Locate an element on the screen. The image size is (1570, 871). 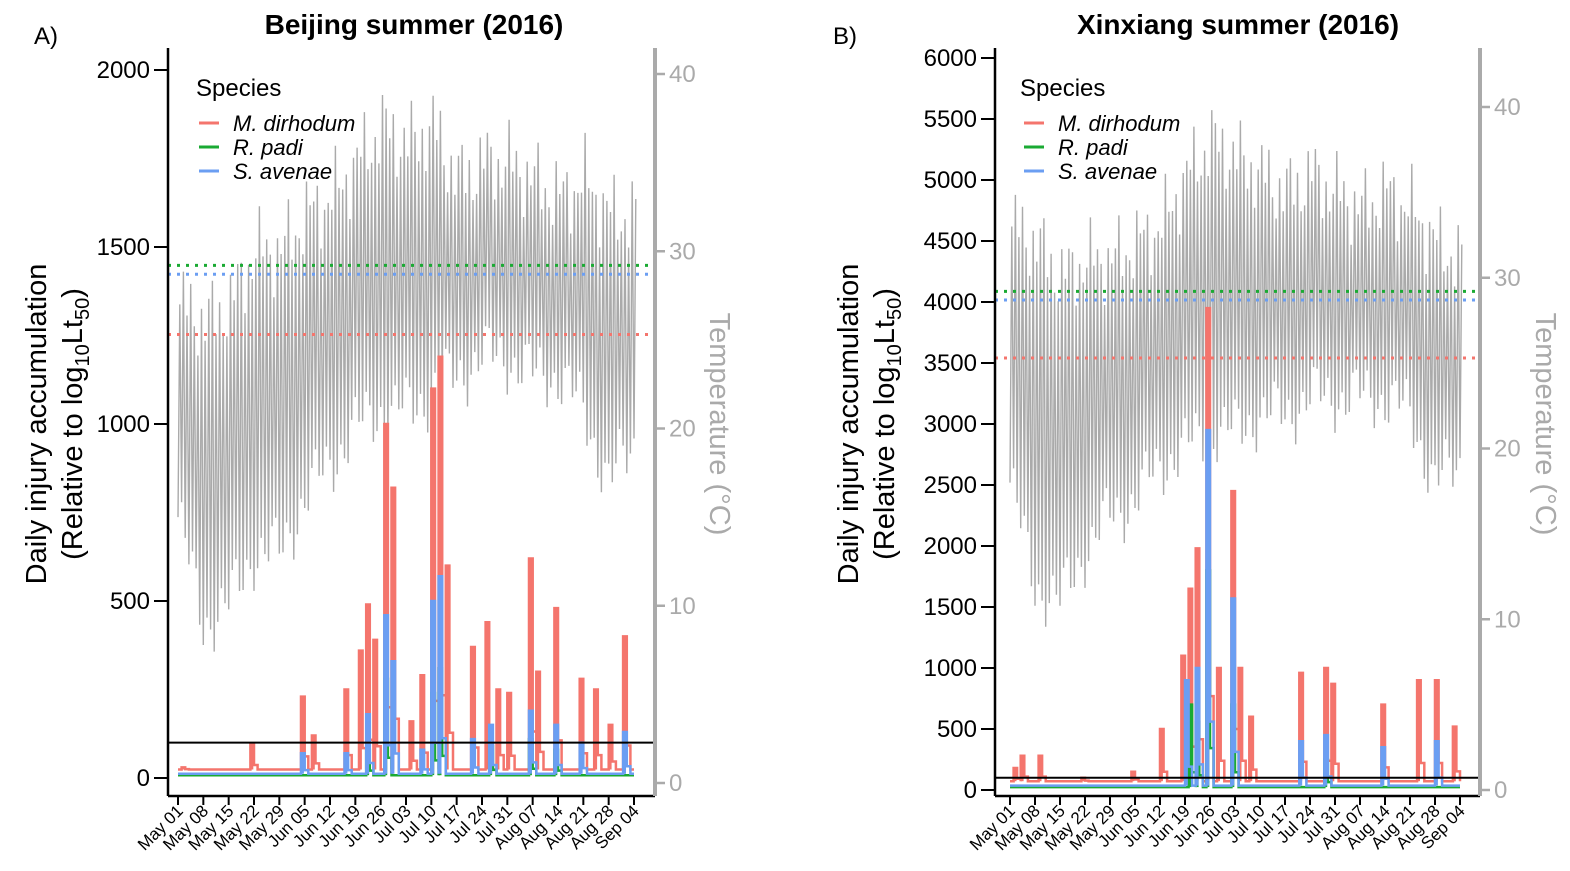
panel-b-title: Xinxiang summer (2016) is located at coordinates (1238, 24).